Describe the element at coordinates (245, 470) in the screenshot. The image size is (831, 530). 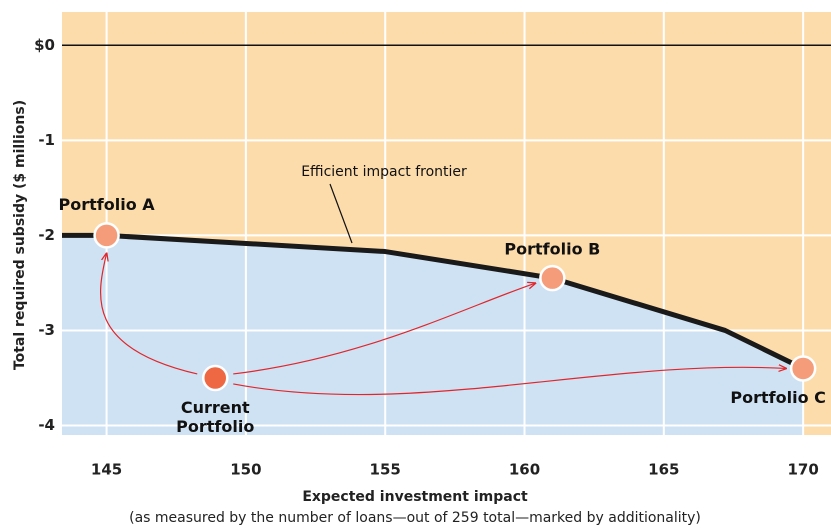
I see `x-tick-label: 150` at that location.